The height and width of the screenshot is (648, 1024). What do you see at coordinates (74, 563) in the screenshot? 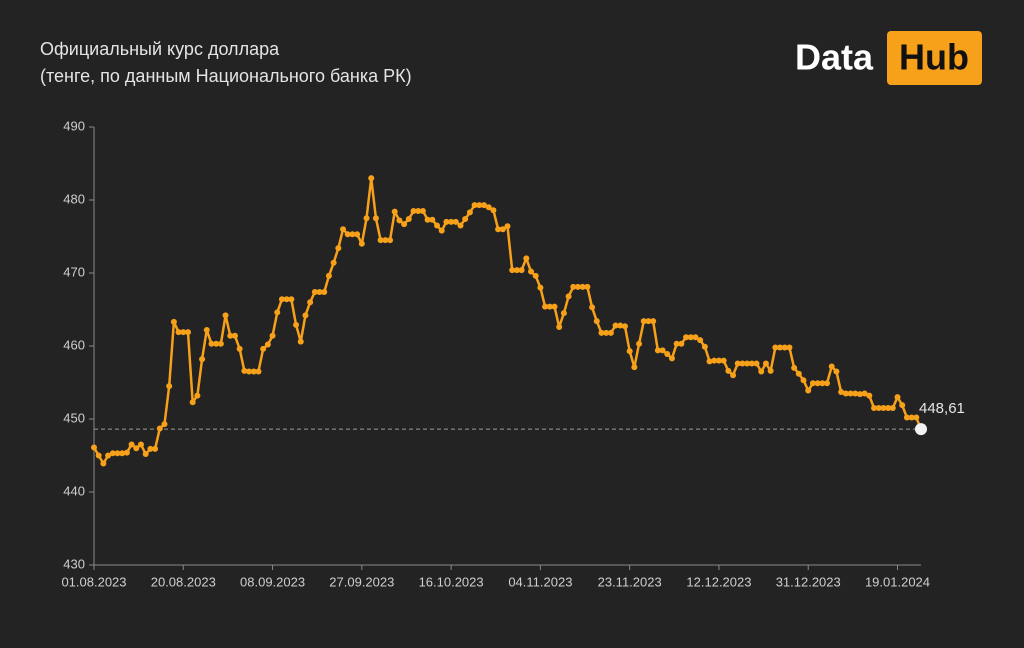
I see `y-tick-label: 430` at bounding box center [74, 563].